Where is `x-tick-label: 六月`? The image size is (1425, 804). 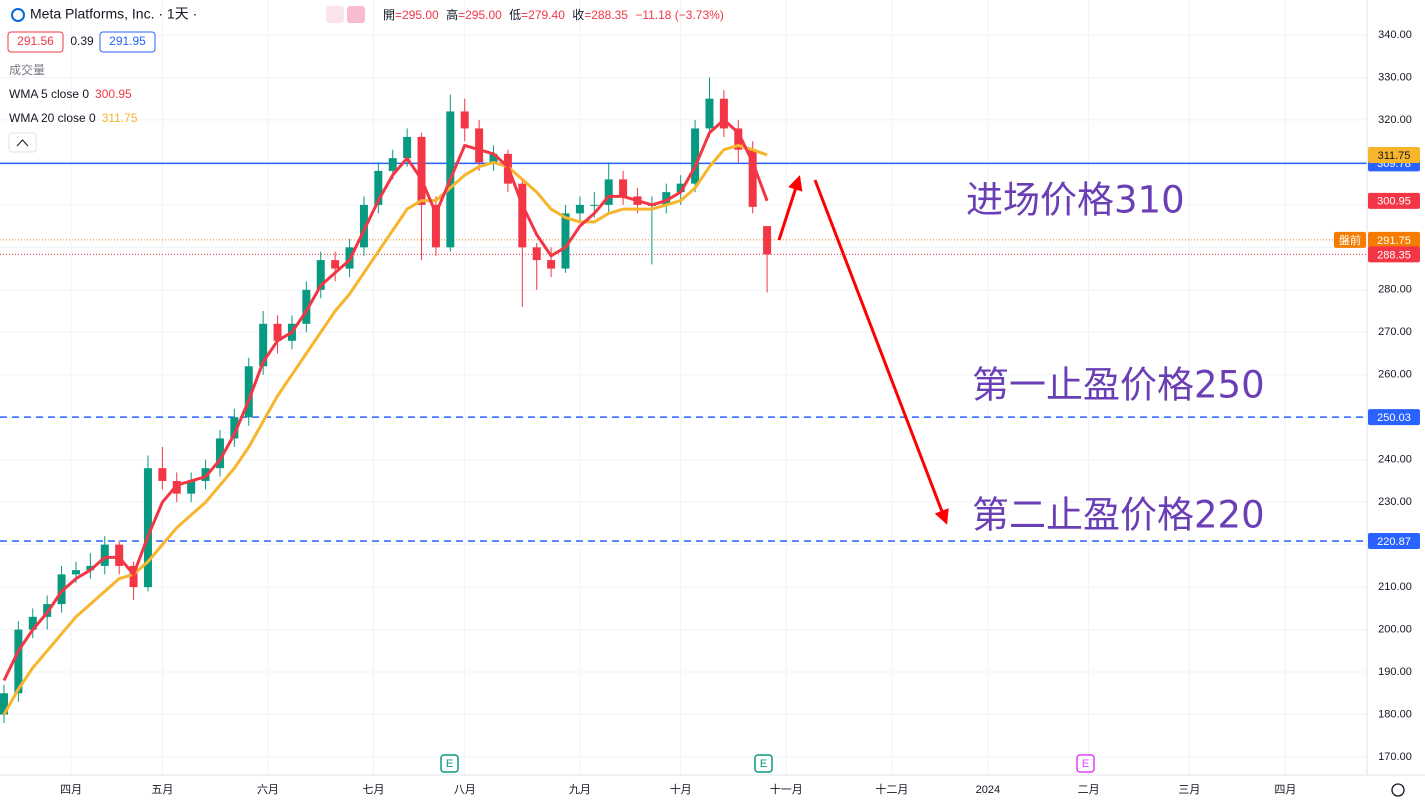
x-tick-label: 六月 is located at coordinates (268, 789).